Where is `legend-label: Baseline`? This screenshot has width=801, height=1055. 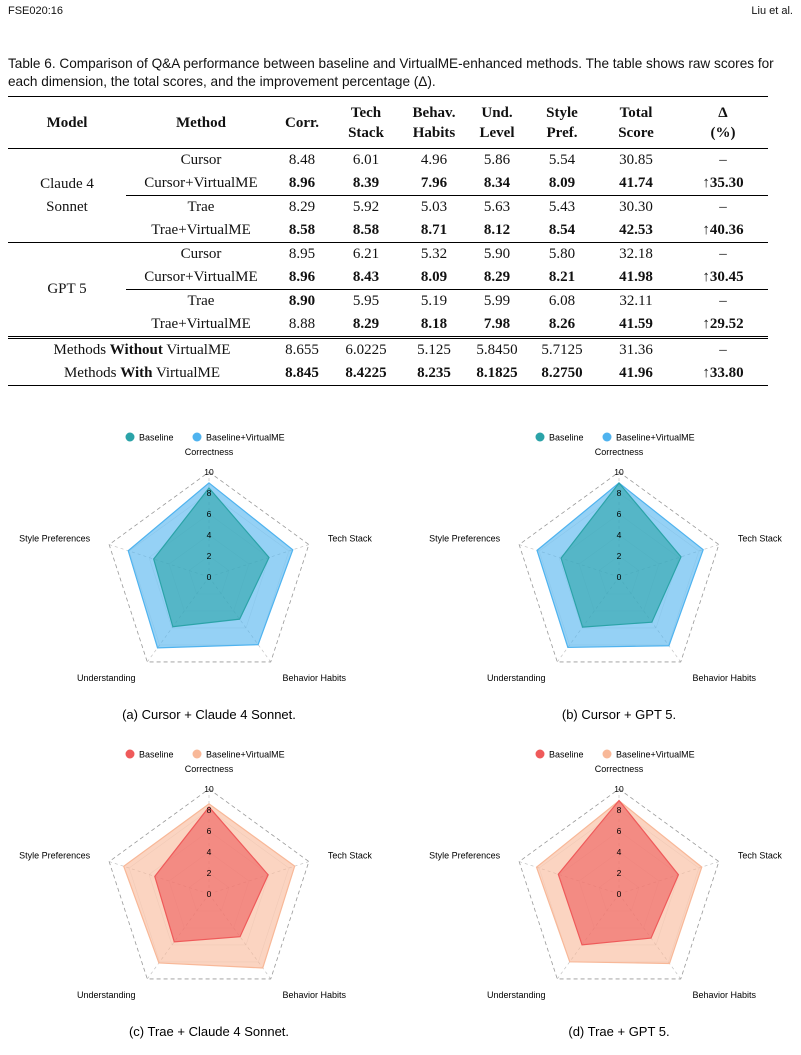 legend-label: Baseline is located at coordinates (566, 755).